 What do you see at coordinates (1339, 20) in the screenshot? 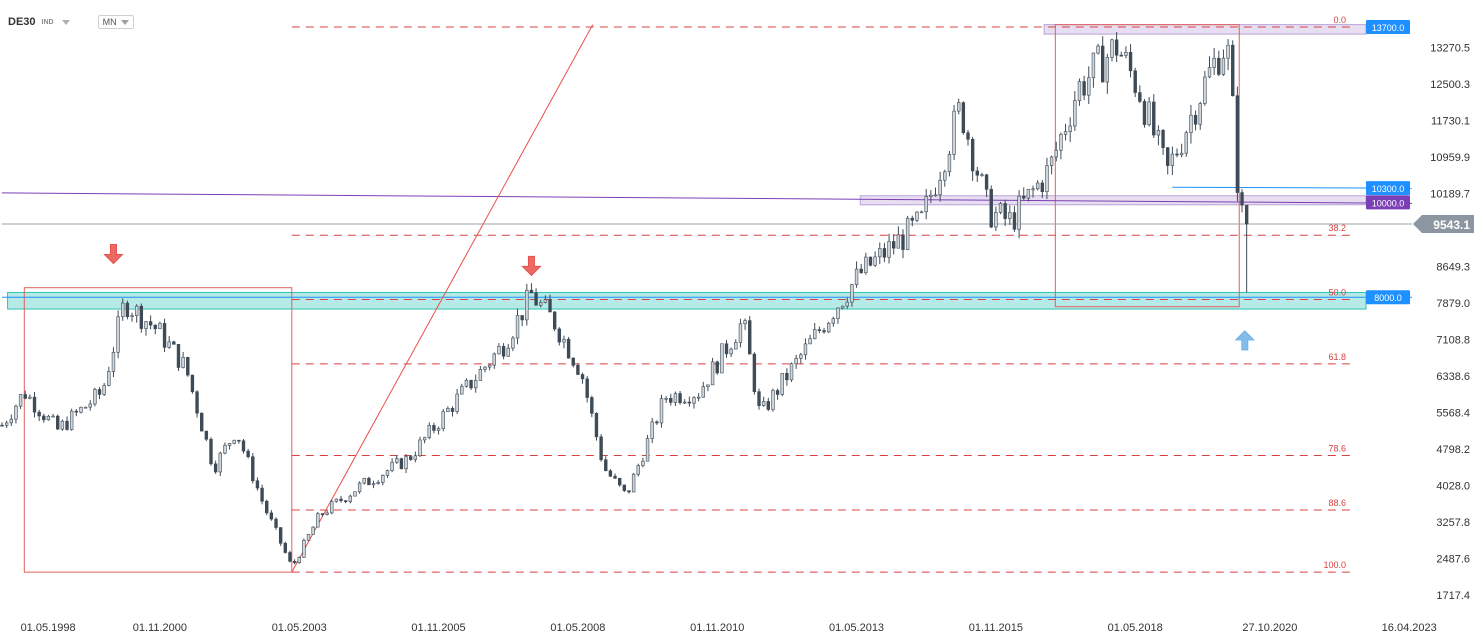
I see `fib-level-label: 0.0` at bounding box center [1339, 20].